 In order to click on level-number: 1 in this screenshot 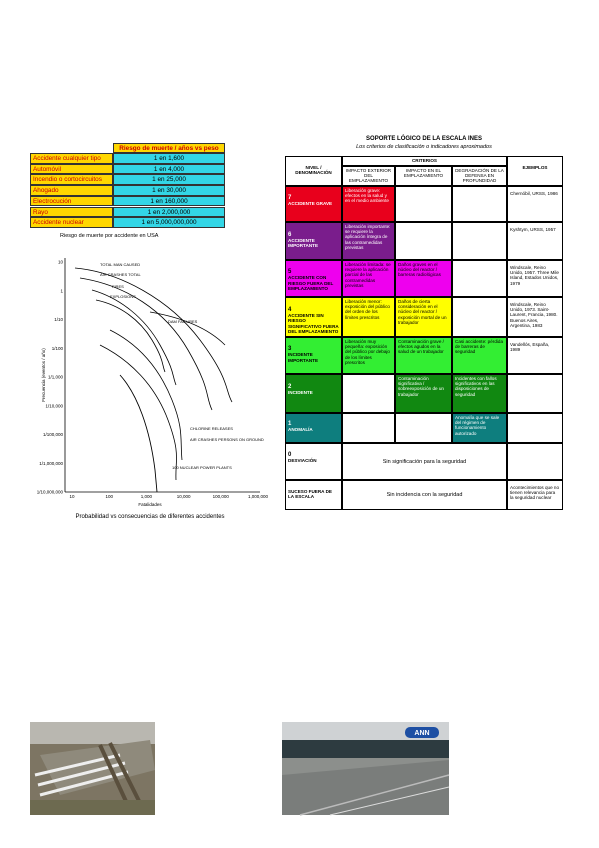, I will do `click(290, 423)`.